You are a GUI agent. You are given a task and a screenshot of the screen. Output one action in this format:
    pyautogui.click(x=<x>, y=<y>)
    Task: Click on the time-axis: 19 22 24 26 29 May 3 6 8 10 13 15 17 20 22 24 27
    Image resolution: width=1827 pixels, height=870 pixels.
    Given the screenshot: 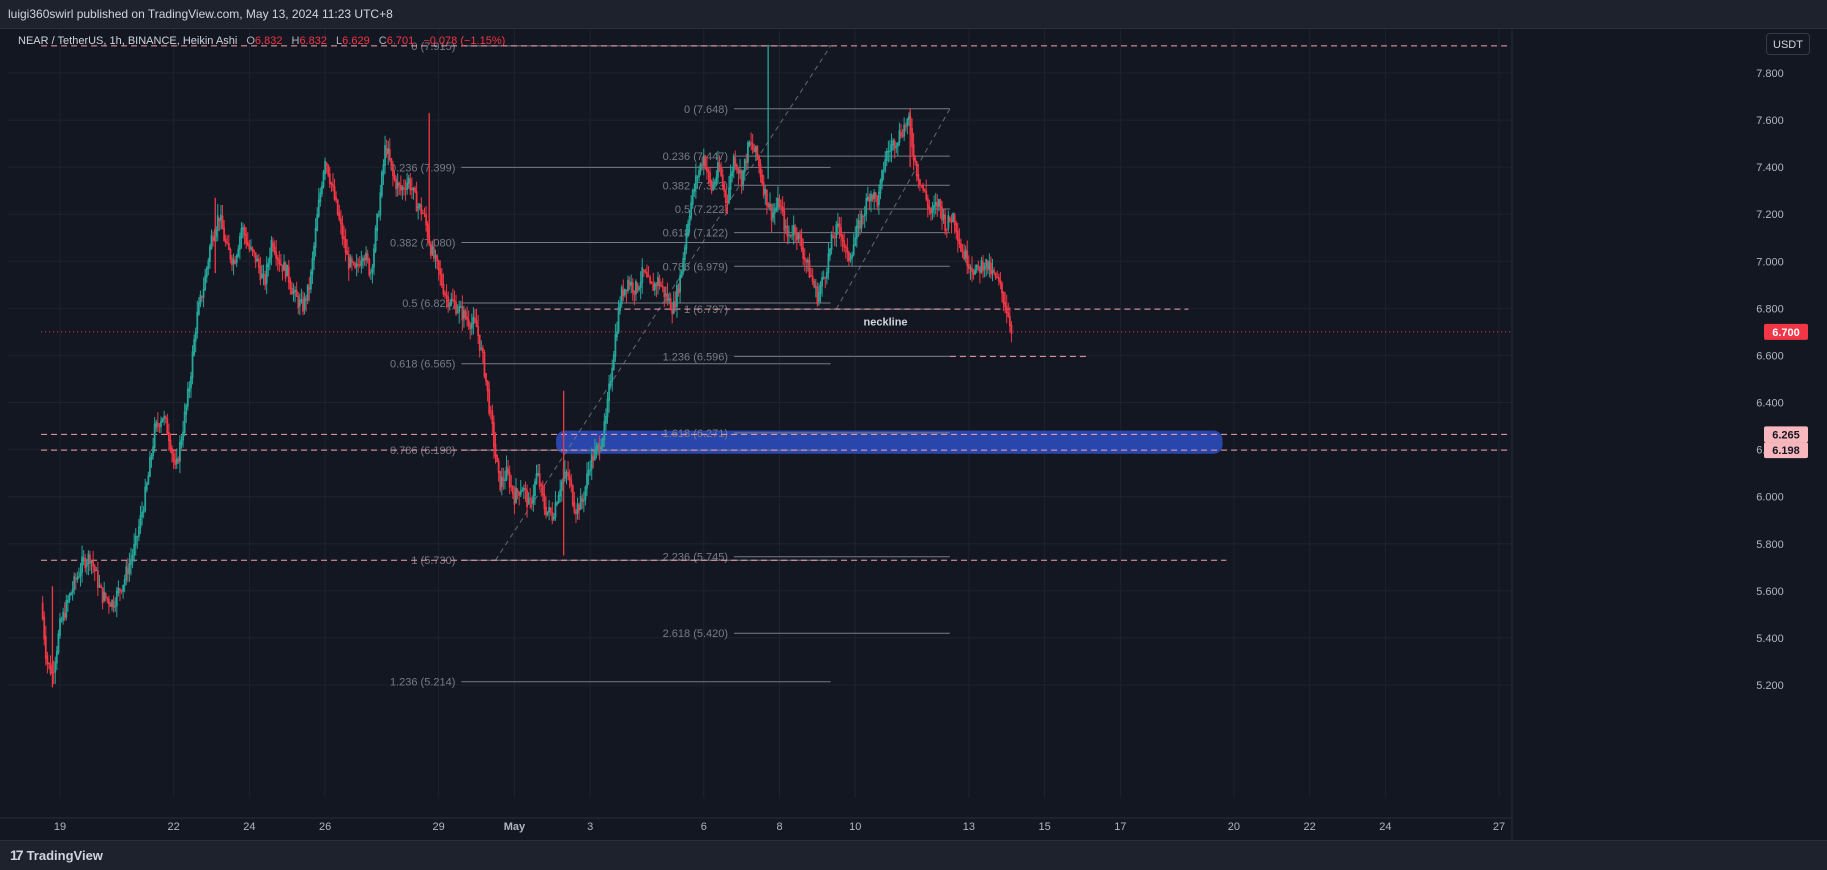 What is the action you would take?
    pyautogui.click(x=756, y=825)
    